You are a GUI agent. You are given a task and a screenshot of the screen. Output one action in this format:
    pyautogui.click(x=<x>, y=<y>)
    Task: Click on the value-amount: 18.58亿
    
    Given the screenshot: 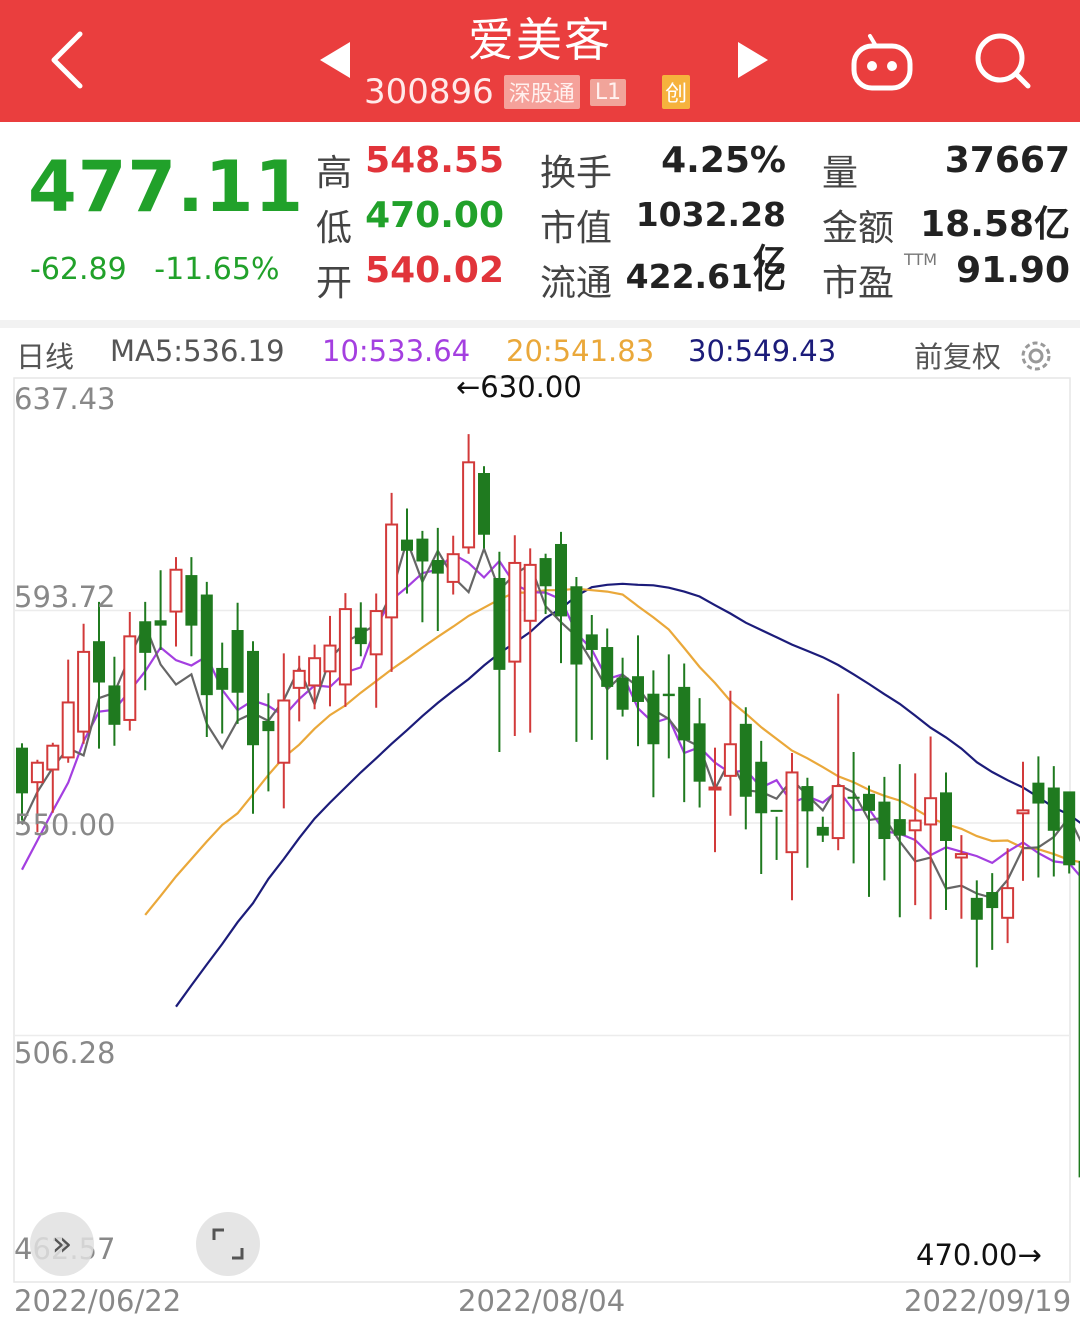 What is the action you would take?
    pyautogui.click(x=995, y=224)
    